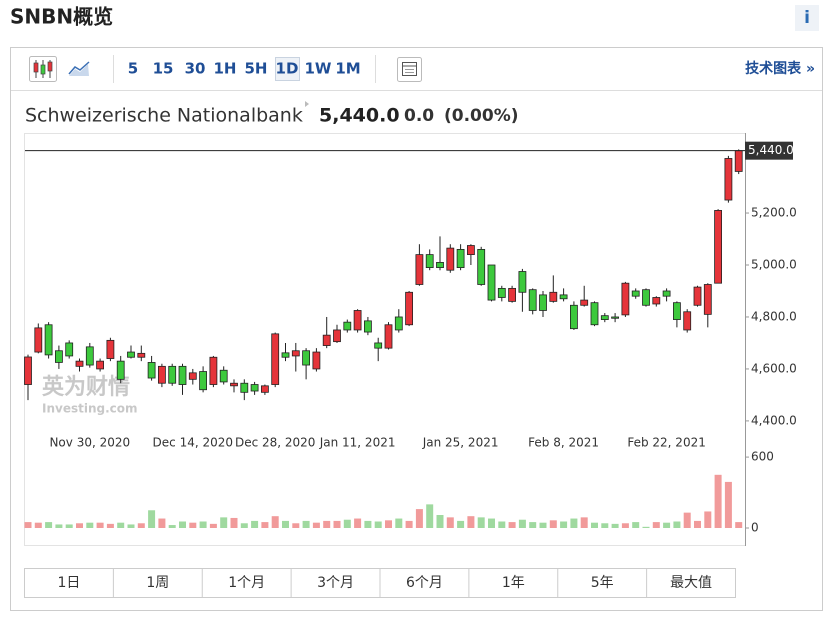 The width and height of the screenshot is (829, 620). Describe the element at coordinates (347, 69) in the screenshot. I see `interval-button: 1M` at that location.